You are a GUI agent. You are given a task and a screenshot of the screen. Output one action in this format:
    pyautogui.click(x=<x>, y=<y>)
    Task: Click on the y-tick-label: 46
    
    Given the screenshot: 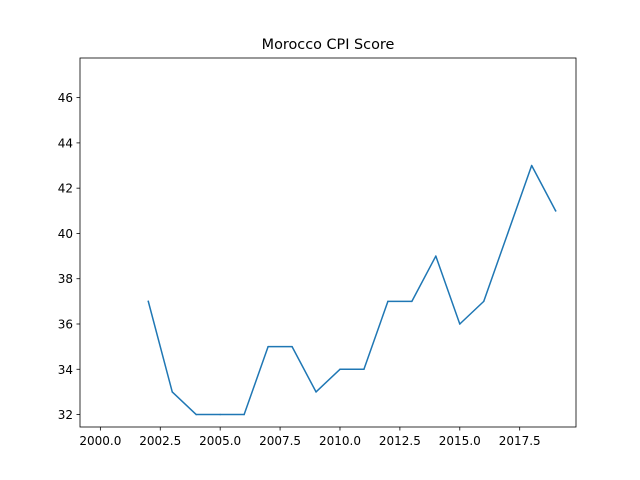 What is the action you would take?
    pyautogui.click(x=65, y=98)
    